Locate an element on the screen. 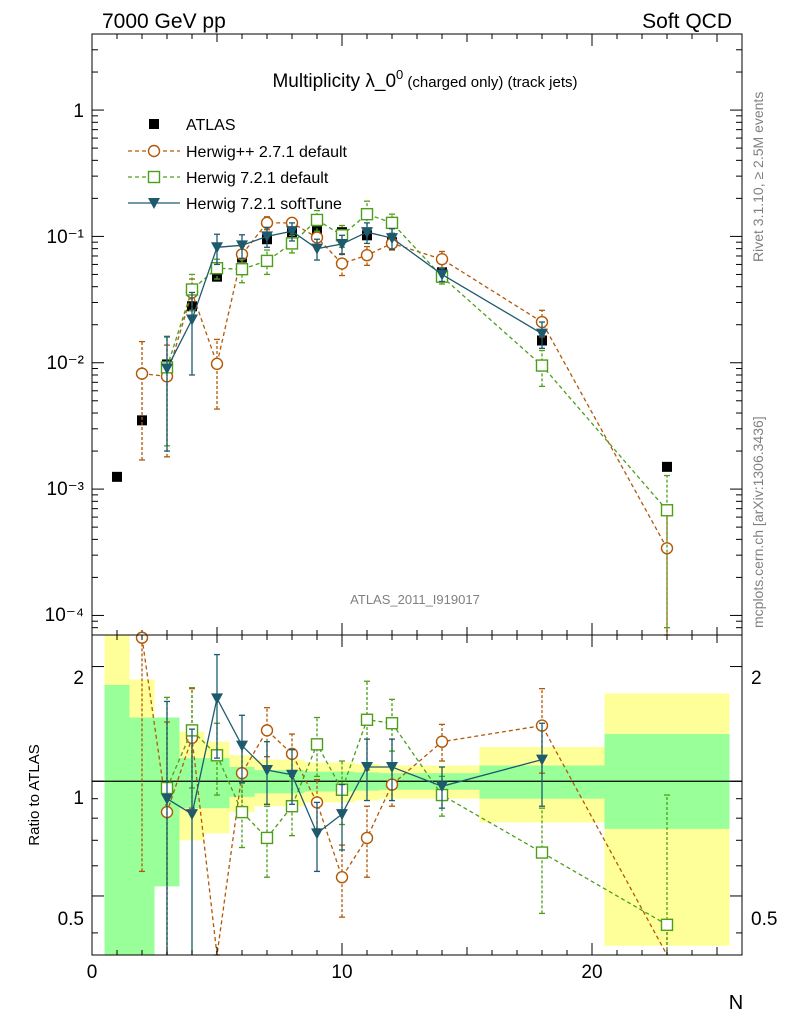 This screenshot has width=786, height=1024. legend-label-atlas: ATLAS is located at coordinates (211, 125).